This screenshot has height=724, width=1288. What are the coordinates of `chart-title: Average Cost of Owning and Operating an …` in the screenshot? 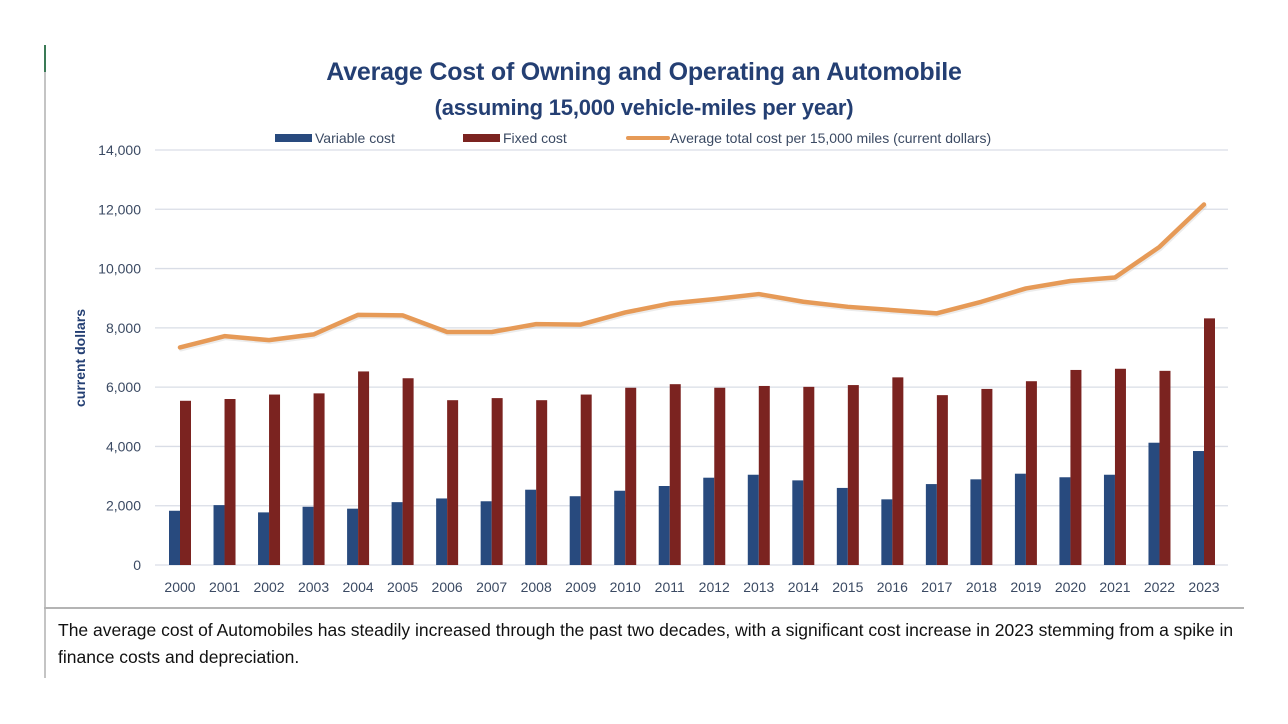 It's located at (644, 72).